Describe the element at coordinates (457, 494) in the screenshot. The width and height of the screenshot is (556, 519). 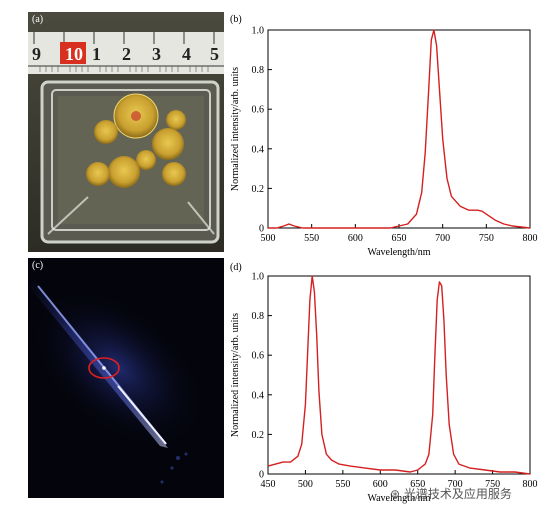
I see `watermark-text: 光谱技术及应用服务` at that location.